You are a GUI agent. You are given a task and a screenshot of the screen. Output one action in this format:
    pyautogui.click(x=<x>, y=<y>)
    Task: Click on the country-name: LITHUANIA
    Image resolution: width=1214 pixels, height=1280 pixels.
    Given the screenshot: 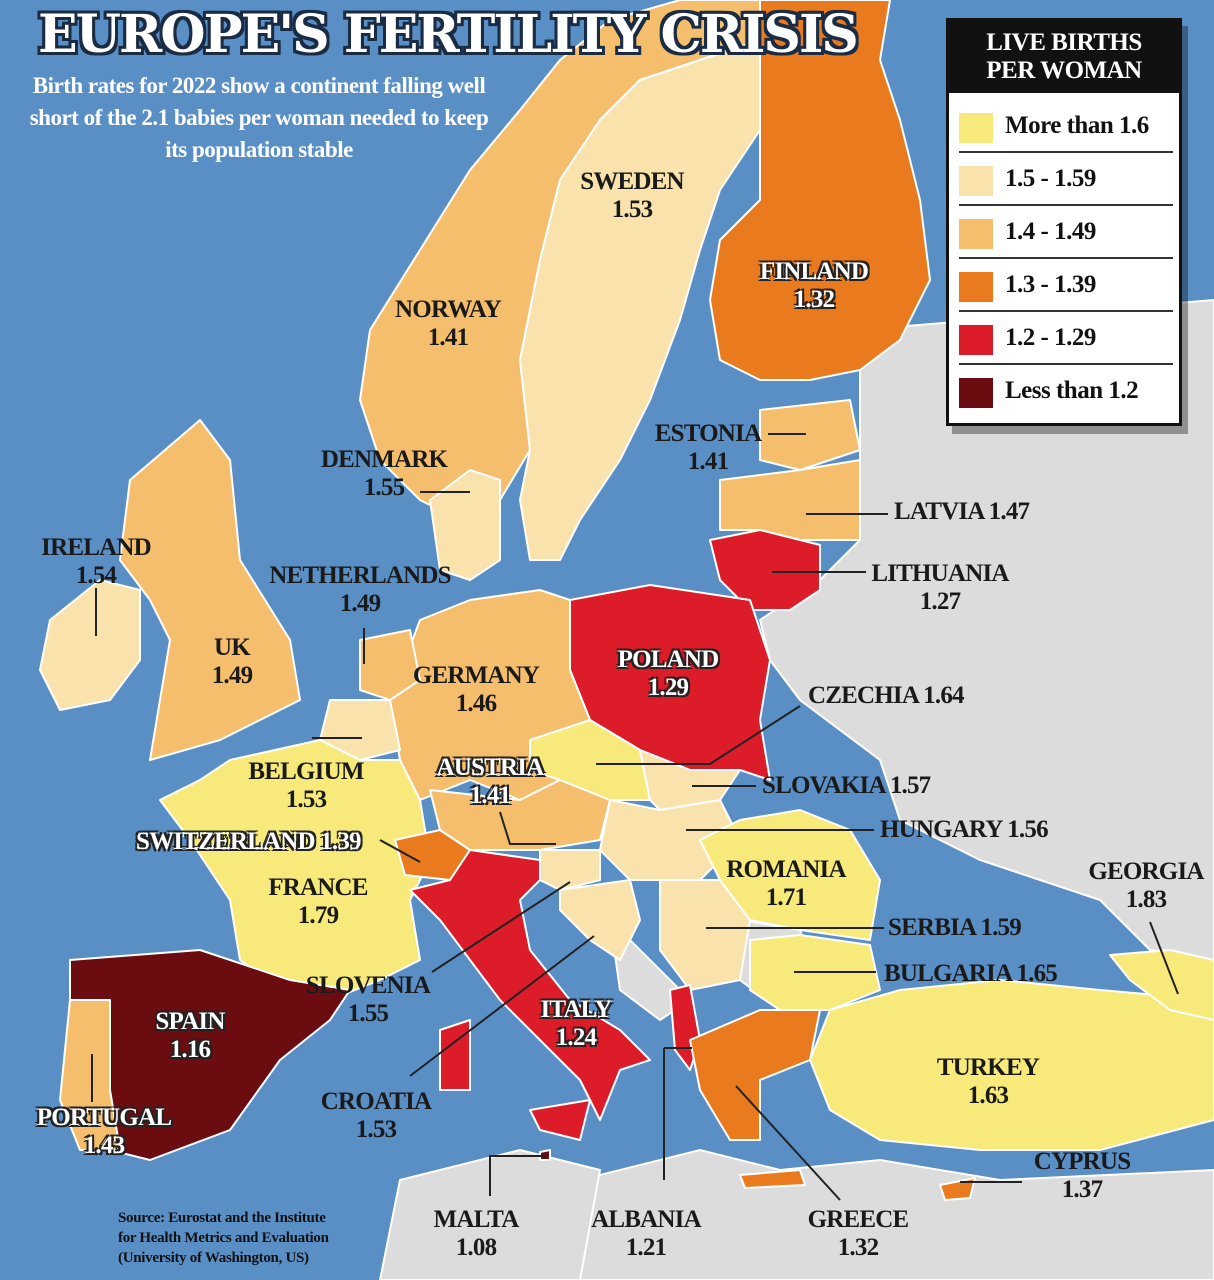 What is the action you would take?
    pyautogui.click(x=940, y=573)
    